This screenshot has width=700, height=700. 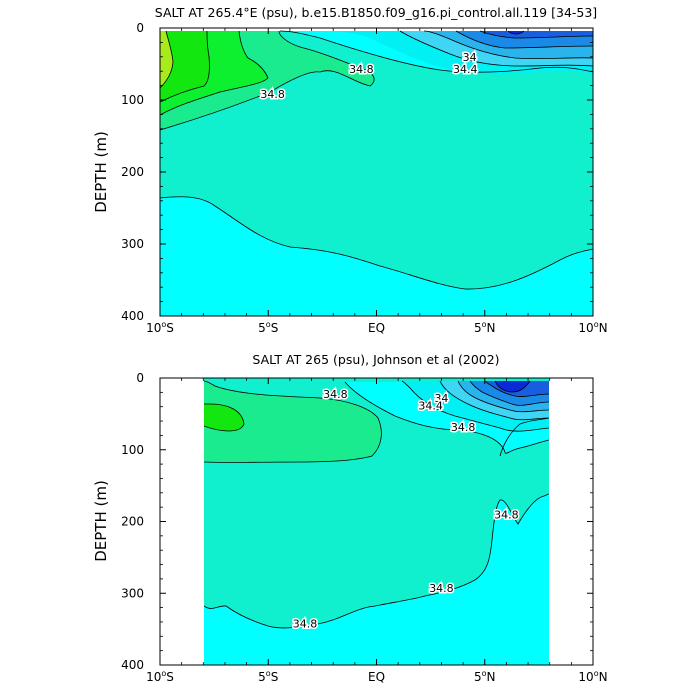 What do you see at coordinates (132, 244) in the screenshot?
I see `top-y-tick-label: 300` at bounding box center [132, 244].